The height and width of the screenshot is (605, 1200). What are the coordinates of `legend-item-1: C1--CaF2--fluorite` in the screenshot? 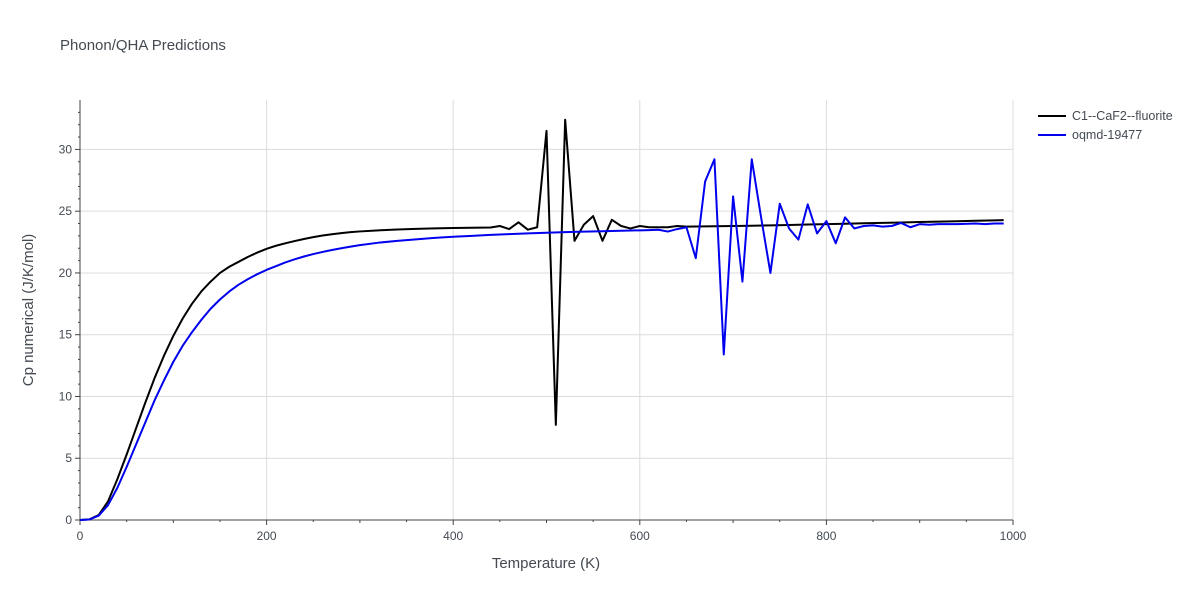 It's located at (1105, 116).